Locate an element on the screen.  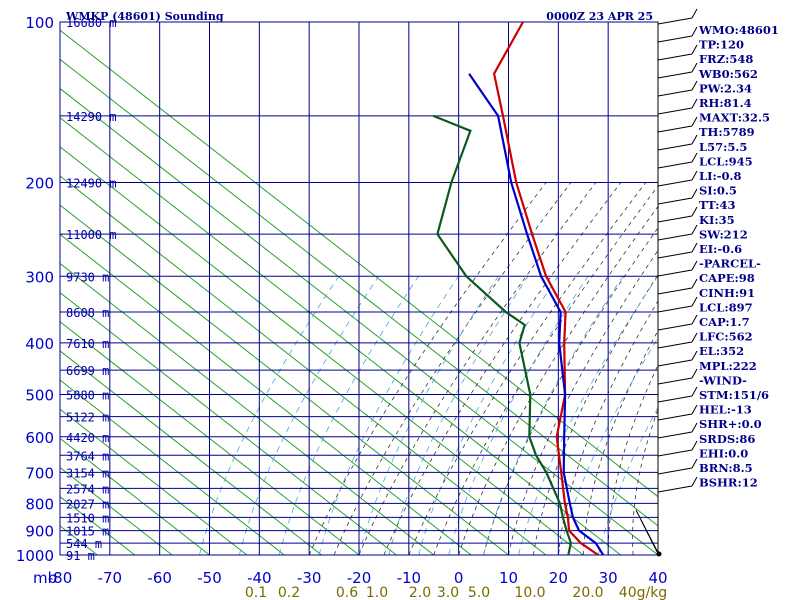
mixing-ratio-label: 5.0 is located at coordinates (479, 592).